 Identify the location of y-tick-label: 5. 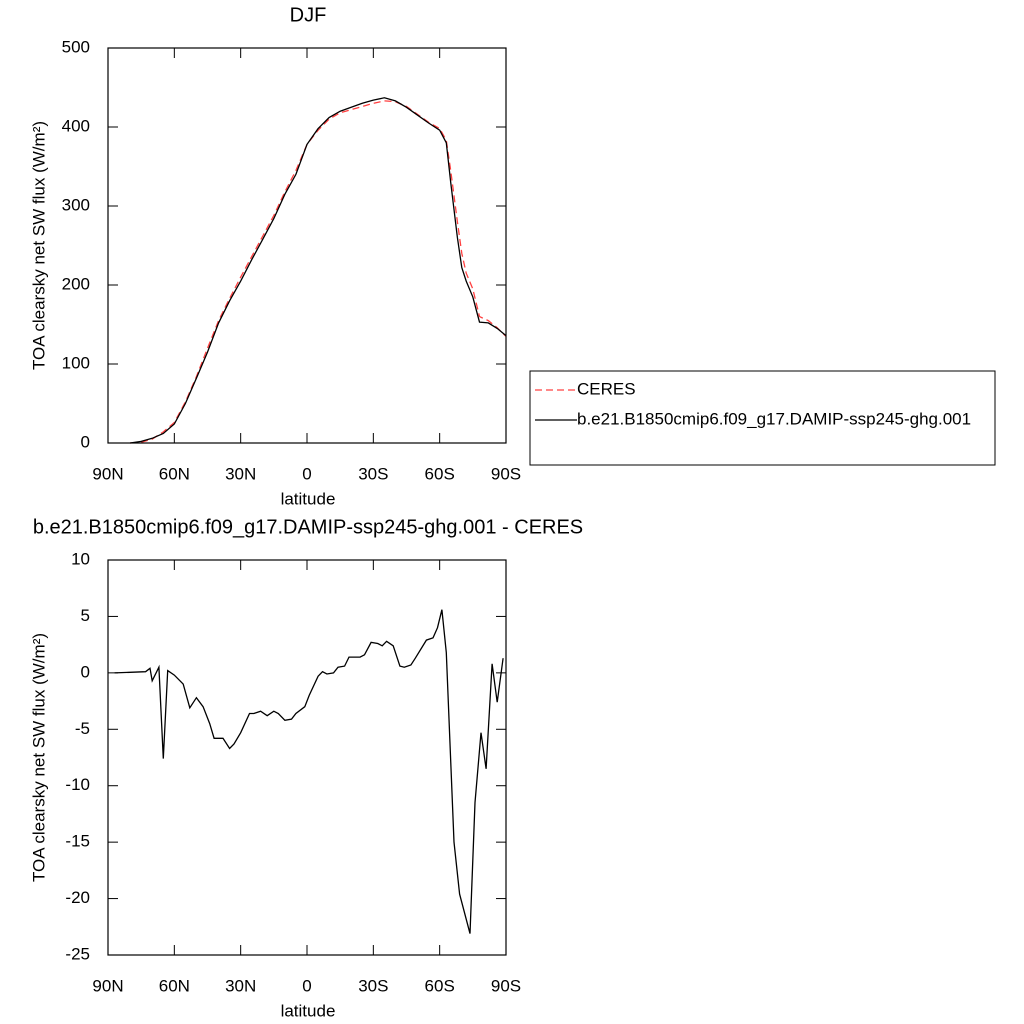
(85, 615).